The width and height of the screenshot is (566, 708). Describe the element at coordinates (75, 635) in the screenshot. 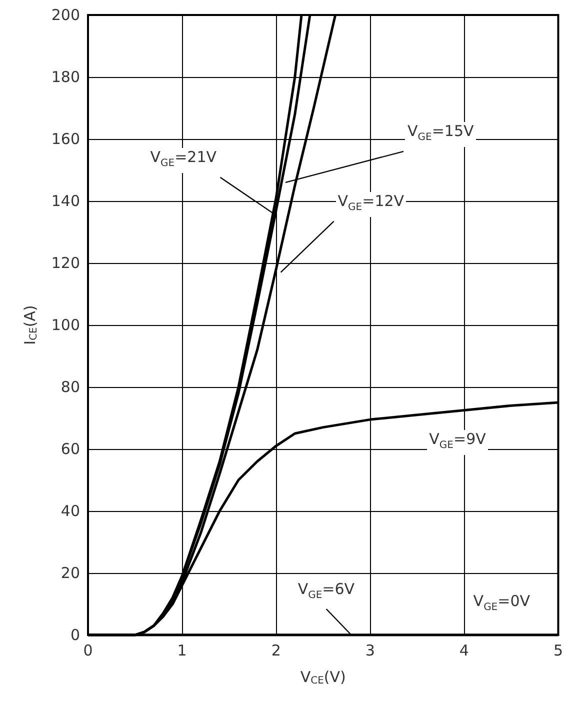

I see `y-tick-label: 0` at that location.